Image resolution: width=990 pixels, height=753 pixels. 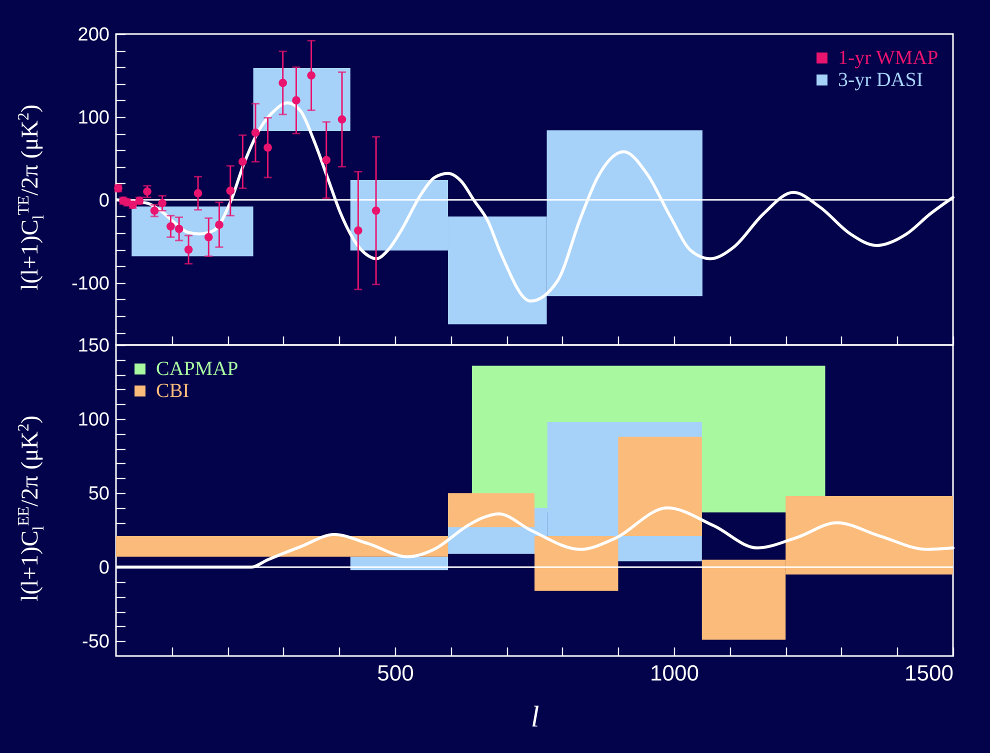 I want to click on legend-label: CBI, so click(x=173, y=391).